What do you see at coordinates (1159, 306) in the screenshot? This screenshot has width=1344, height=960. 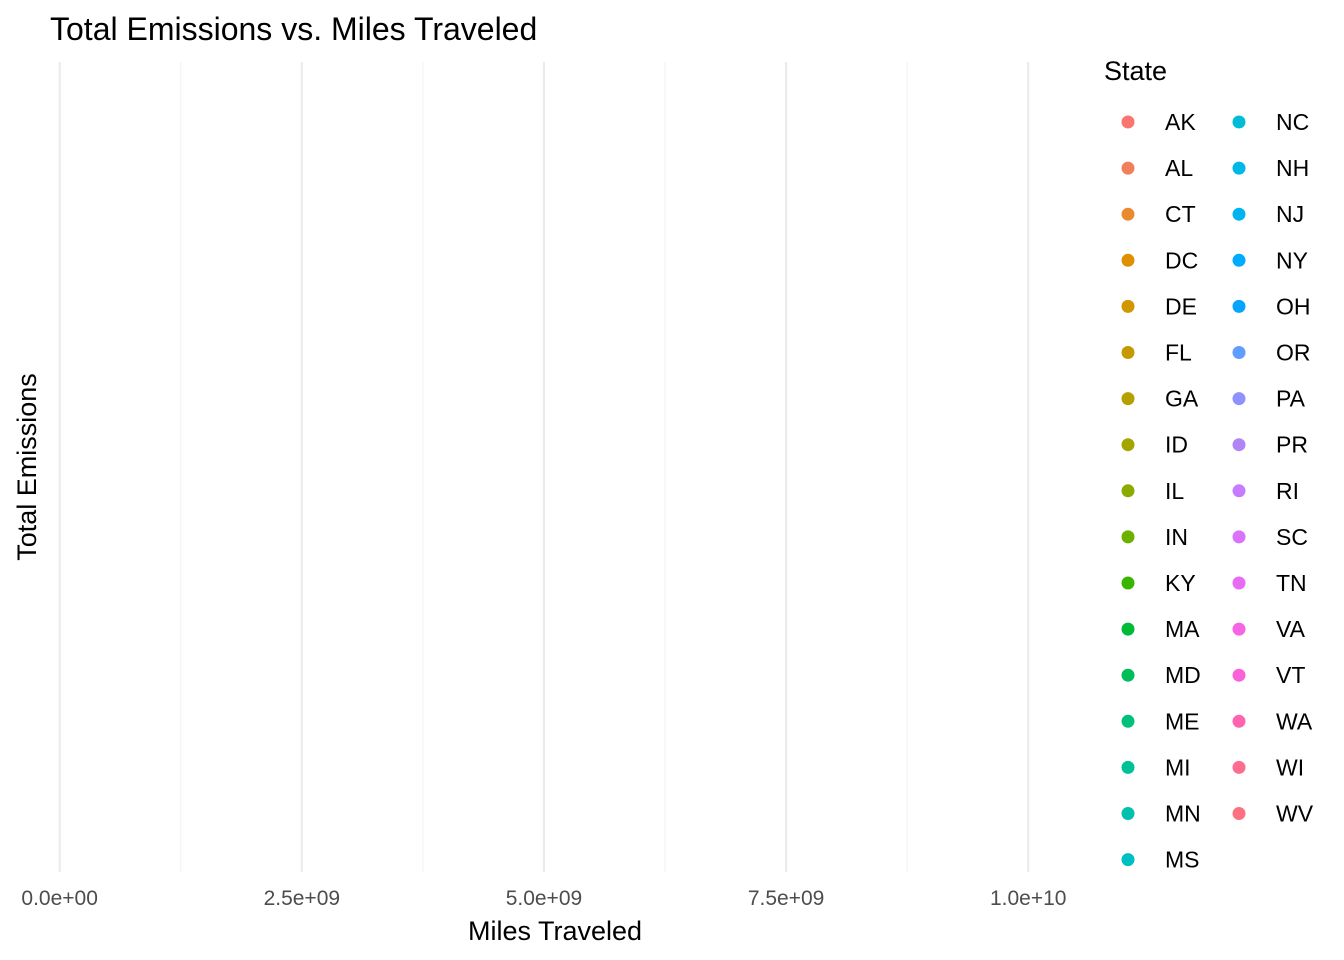 I see `legend-item-de: DE` at bounding box center [1159, 306].